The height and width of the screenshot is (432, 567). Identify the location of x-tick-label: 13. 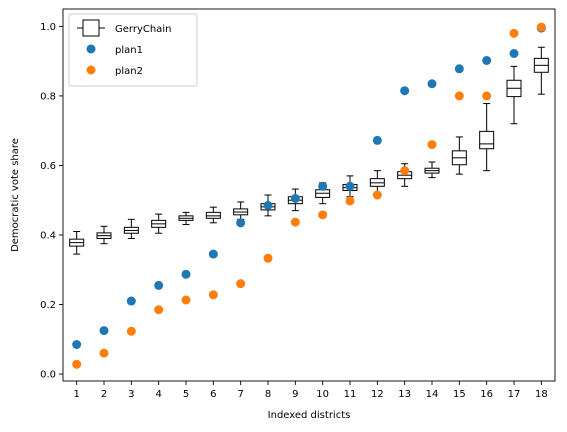
(404, 394).